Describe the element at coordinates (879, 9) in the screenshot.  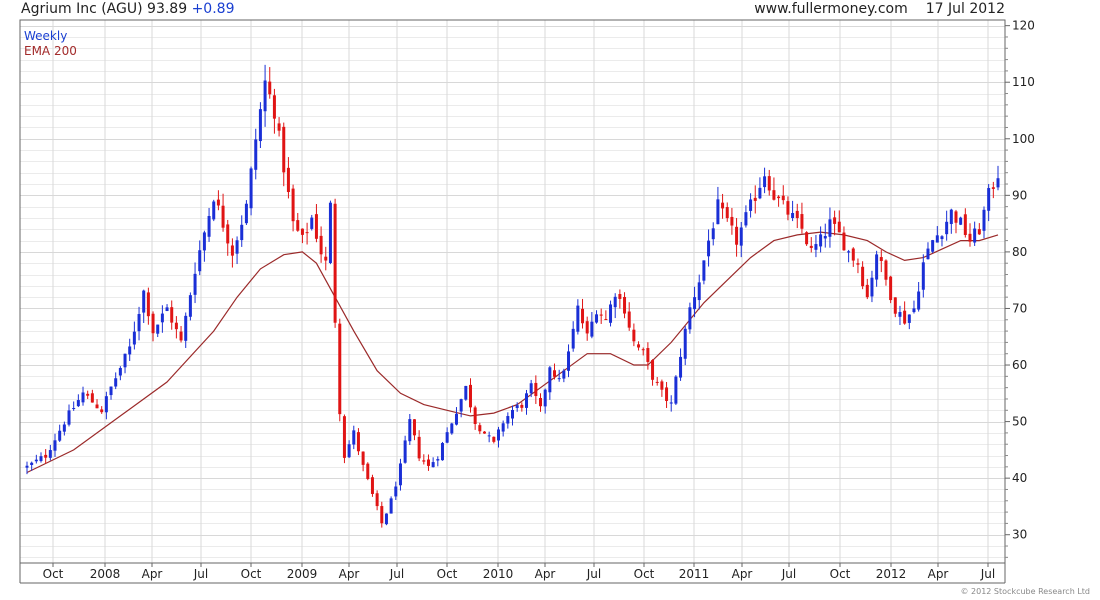
I see `source-info: www.fullermoney.com 17 Jul 2012` at that location.